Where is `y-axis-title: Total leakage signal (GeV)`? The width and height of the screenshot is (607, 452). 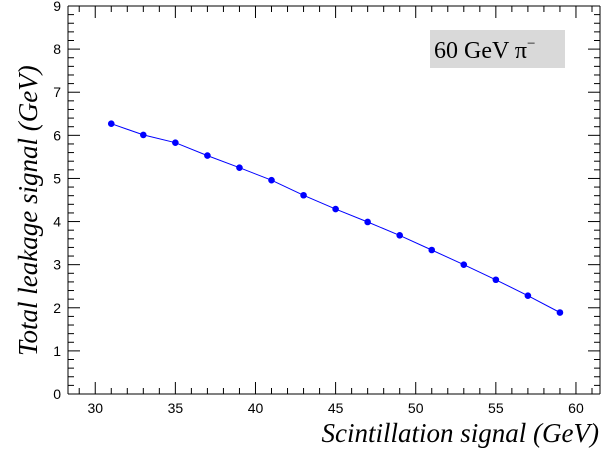 y-axis-title: Total leakage signal (GeV) is located at coordinates (28, 210).